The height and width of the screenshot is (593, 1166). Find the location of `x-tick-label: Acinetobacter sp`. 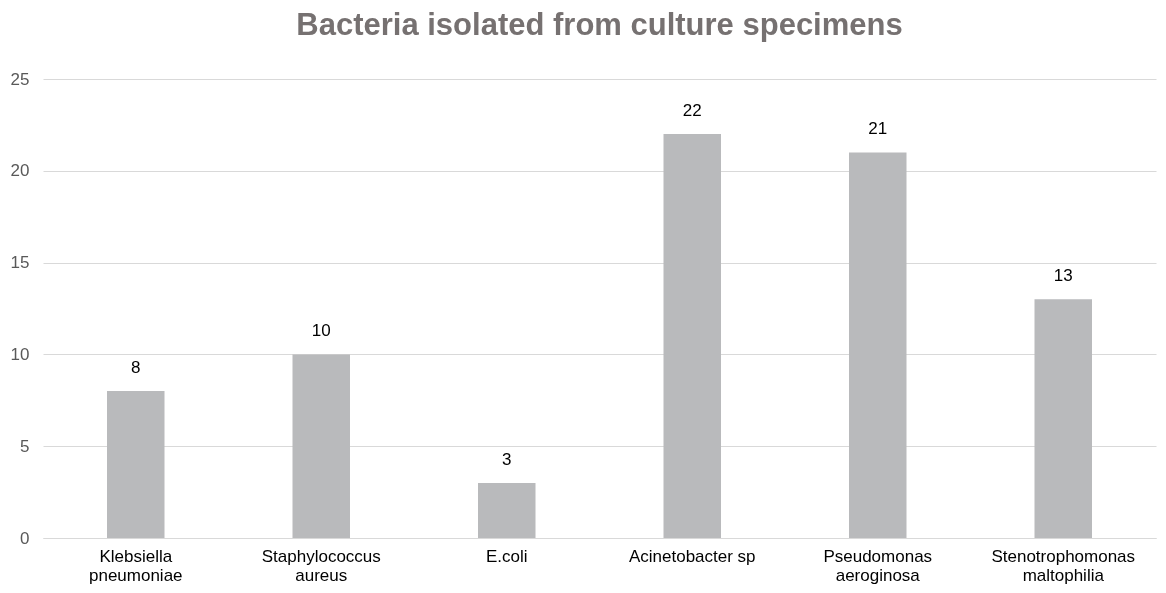

x-tick-label: Acinetobacter sp is located at coordinates (692, 556).